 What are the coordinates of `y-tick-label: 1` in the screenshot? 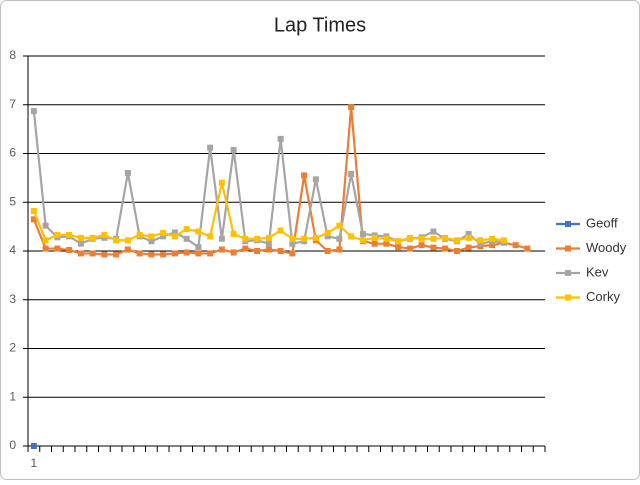 It's located at (12, 396).